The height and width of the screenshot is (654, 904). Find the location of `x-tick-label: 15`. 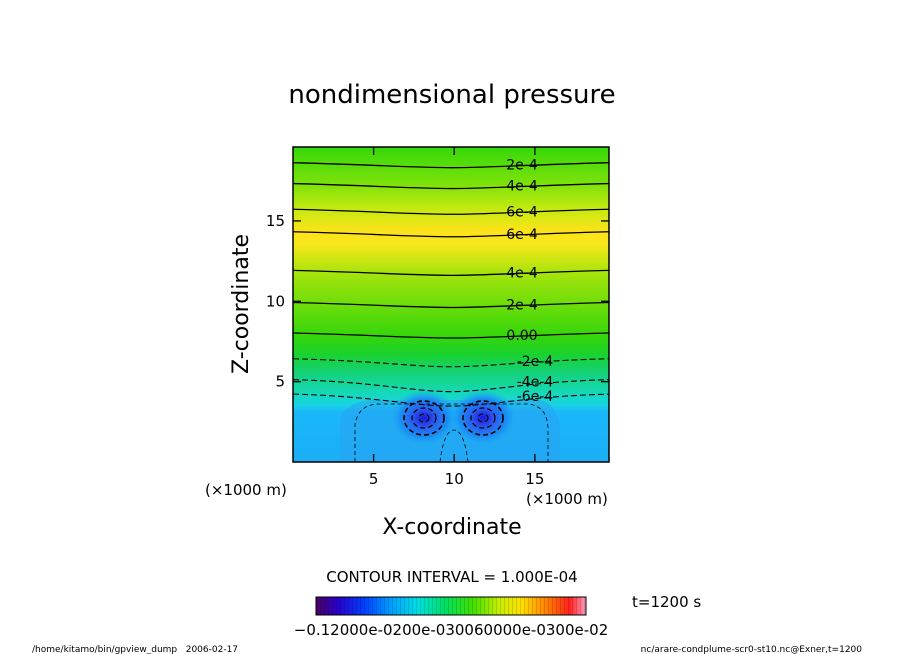

x-tick-label: 15 is located at coordinates (534, 479).